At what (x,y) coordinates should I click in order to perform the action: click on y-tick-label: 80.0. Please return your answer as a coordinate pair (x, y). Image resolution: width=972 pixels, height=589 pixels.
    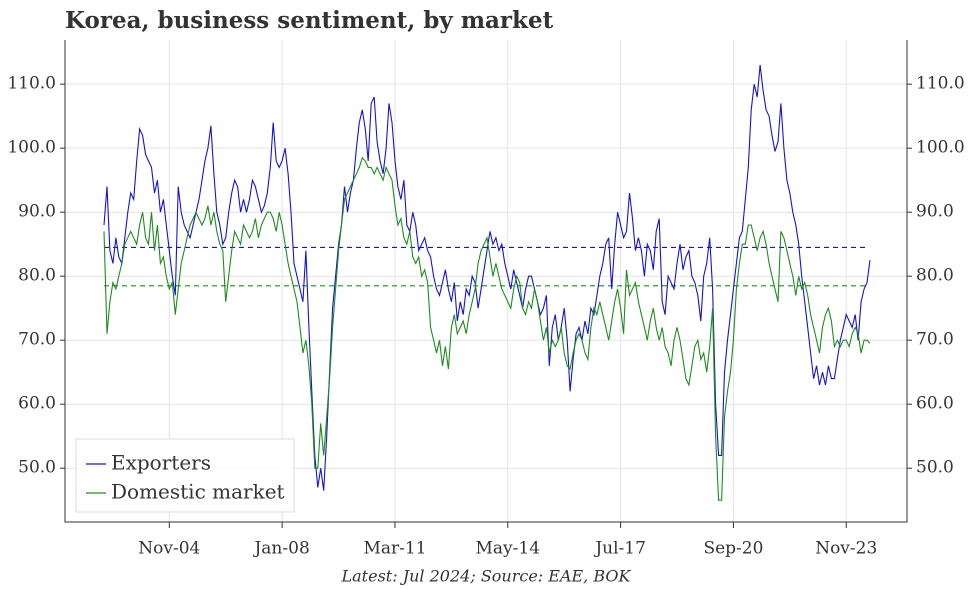
    Looking at the image, I should click on (37, 276).